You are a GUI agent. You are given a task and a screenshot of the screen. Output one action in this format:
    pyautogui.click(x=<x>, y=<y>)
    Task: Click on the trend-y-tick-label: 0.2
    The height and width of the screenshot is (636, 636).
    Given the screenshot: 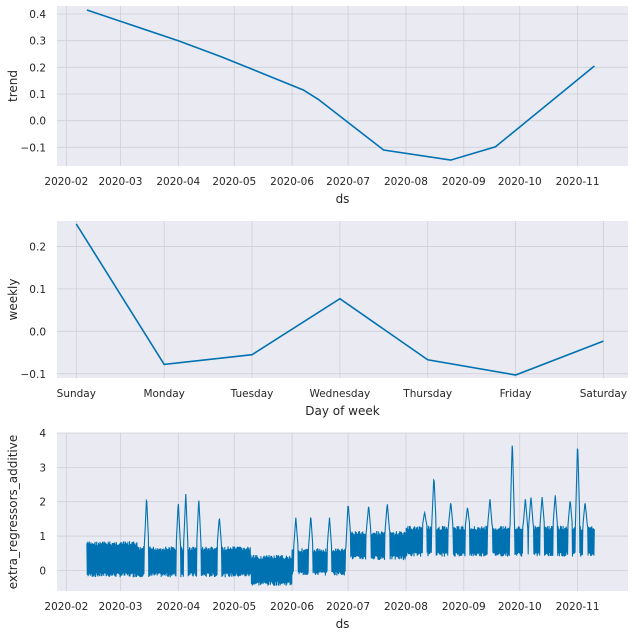 What is the action you would take?
    pyautogui.click(x=37, y=68)
    